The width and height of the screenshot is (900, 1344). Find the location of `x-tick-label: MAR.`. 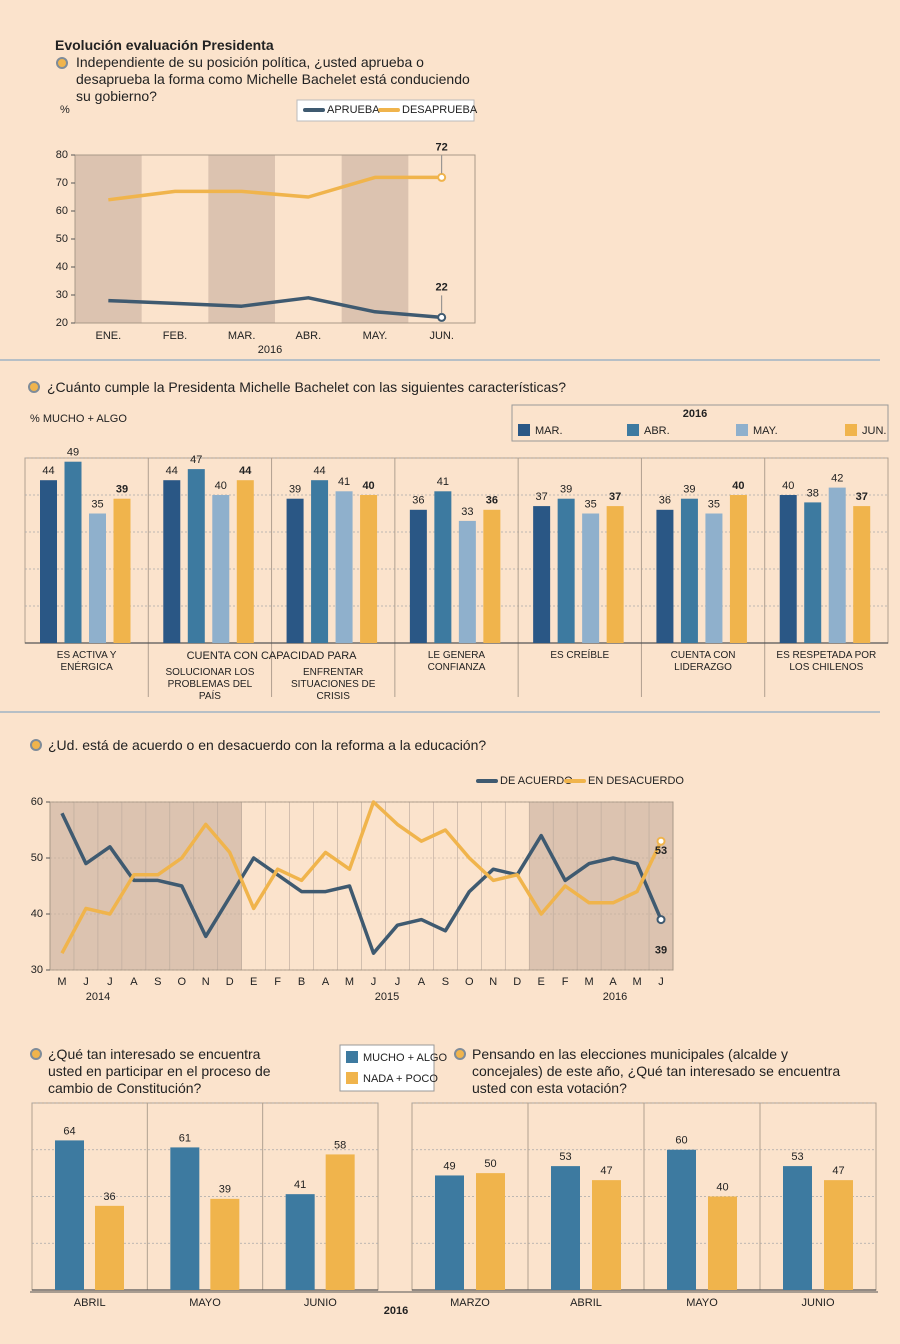

x-tick-label: MAR. is located at coordinates (242, 336).